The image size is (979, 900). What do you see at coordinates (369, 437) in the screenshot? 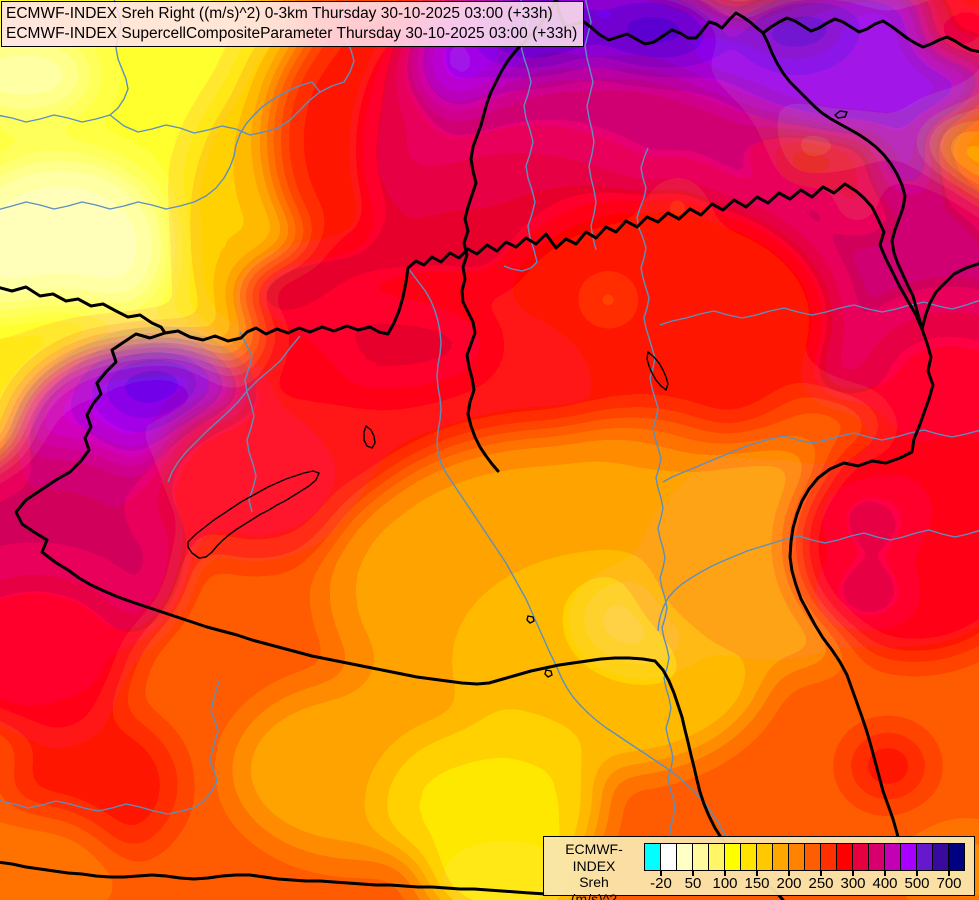
I see `lake-neusiedl` at bounding box center [369, 437].